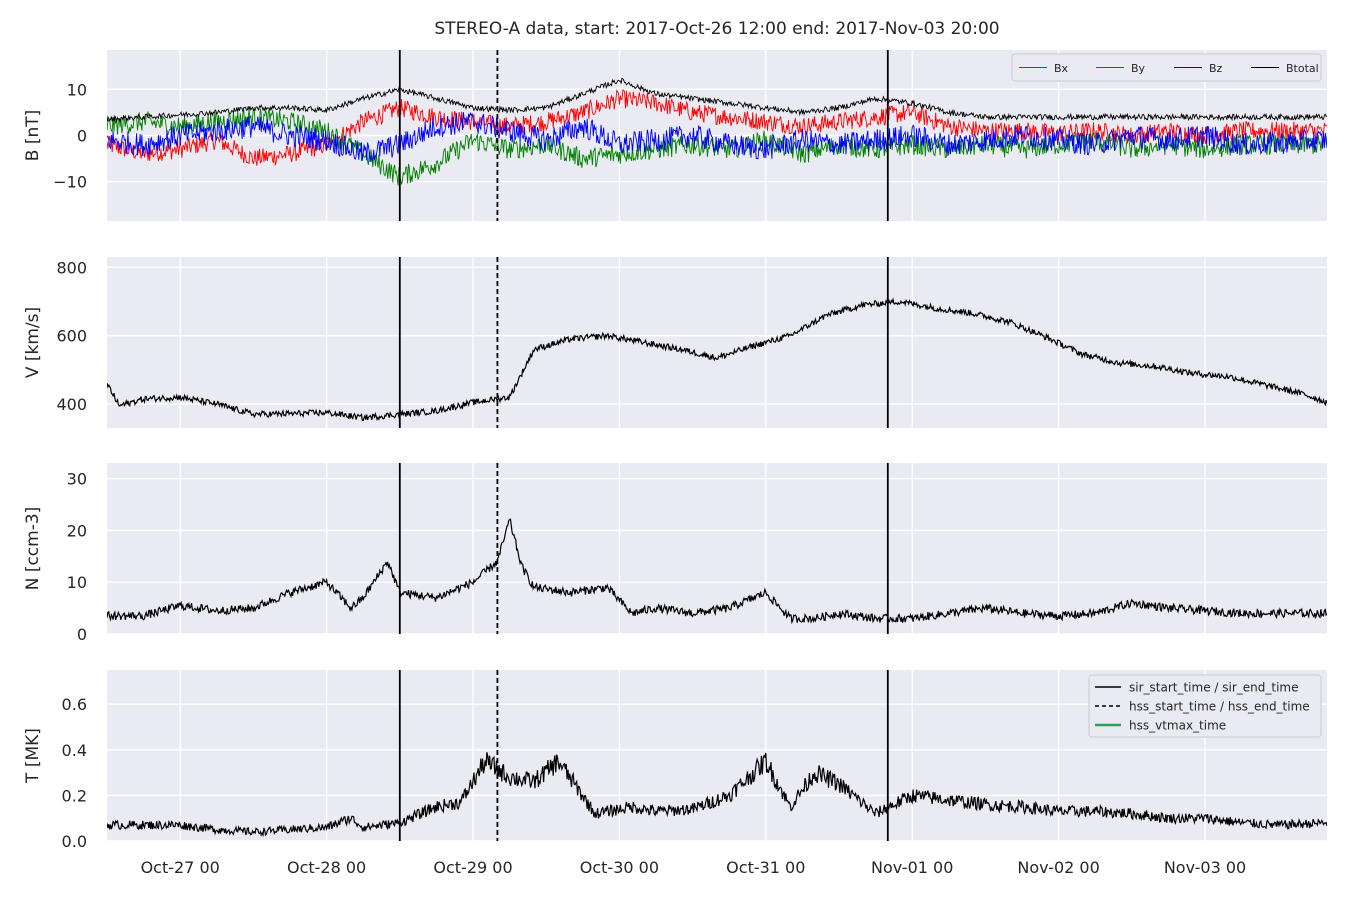  Describe the element at coordinates (1166, 67) in the screenshot. I see `legend-b-box` at that location.